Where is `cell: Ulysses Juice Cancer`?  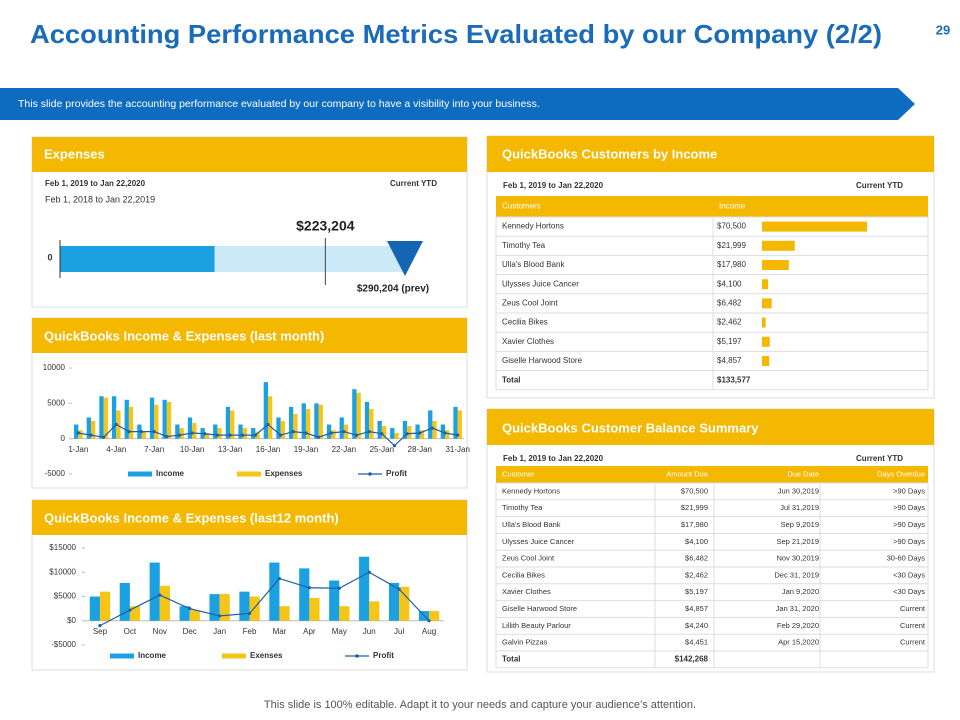 cell: Ulysses Juice Cancer is located at coordinates (540, 283).